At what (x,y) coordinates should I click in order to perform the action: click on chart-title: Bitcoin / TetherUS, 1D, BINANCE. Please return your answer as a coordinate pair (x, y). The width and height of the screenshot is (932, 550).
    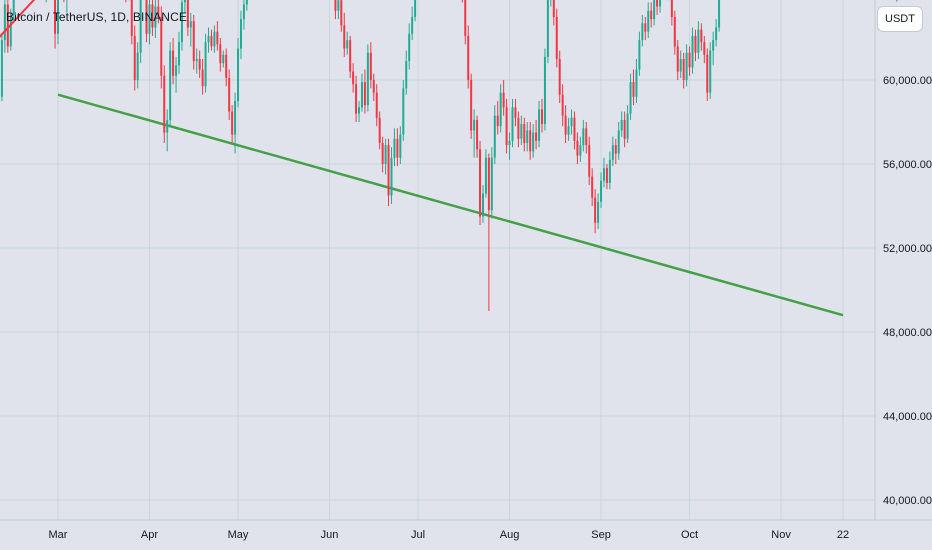
    Looking at the image, I should click on (96, 17).